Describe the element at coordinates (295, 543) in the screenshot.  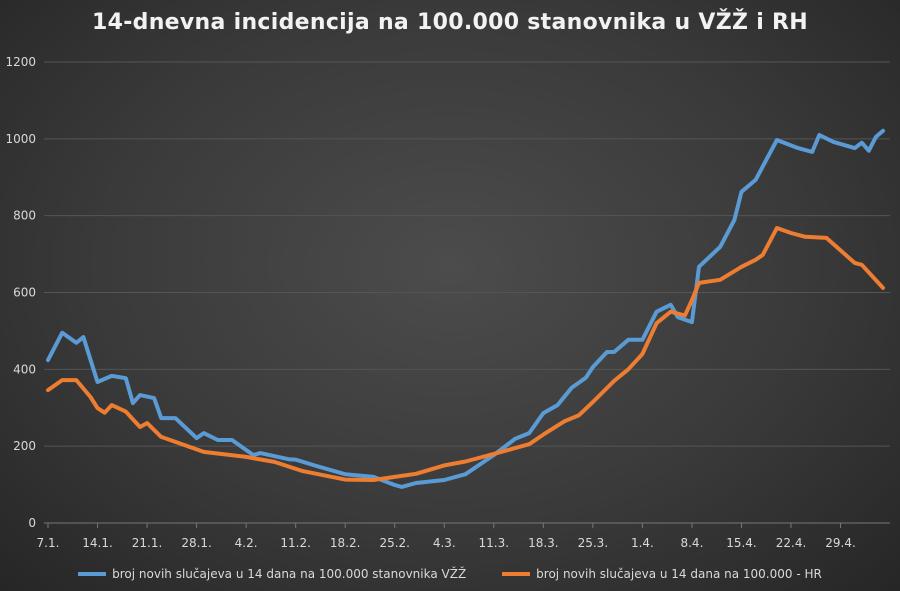
I see `x-tick-label: 11.2.` at that location.